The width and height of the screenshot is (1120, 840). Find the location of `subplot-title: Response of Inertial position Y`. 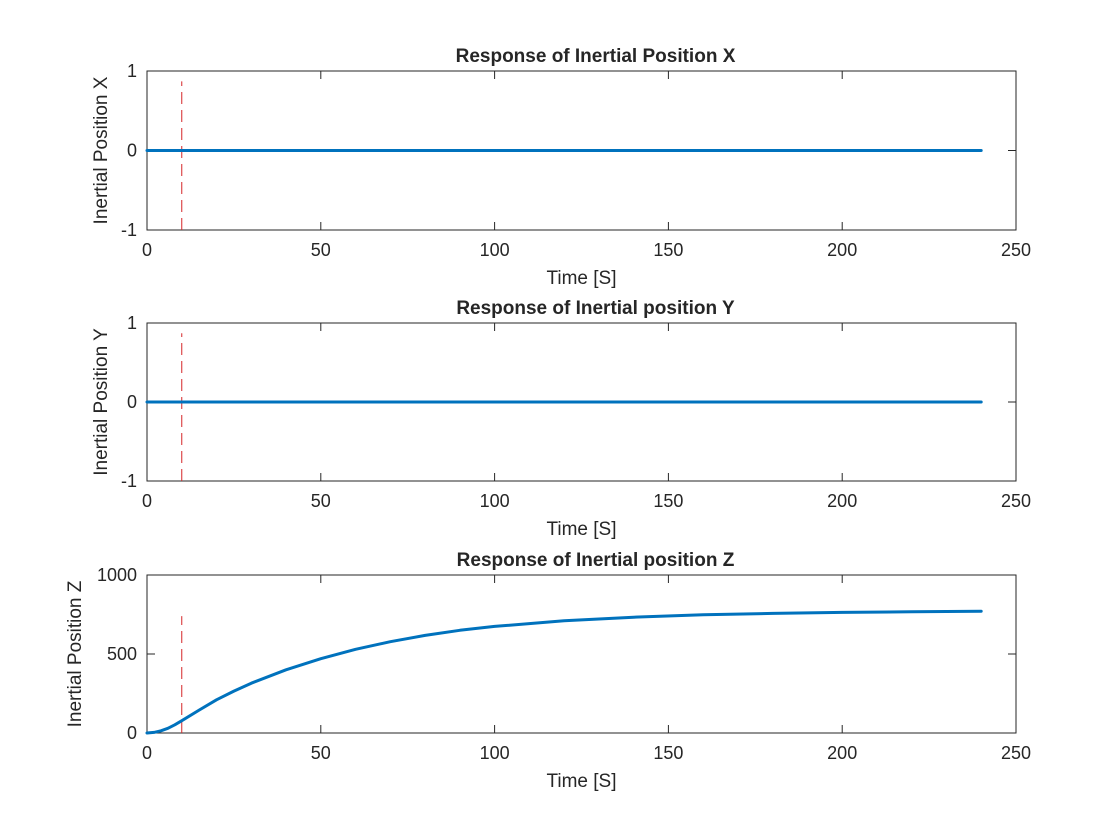

subplot-title: Response of Inertial position Y is located at coordinates (595, 308).